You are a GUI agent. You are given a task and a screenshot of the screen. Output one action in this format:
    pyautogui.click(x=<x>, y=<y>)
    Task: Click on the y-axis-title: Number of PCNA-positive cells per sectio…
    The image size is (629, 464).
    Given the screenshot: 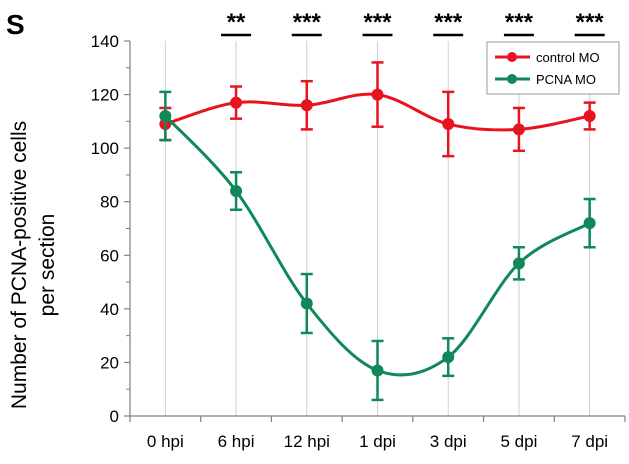 What is the action you would take?
    pyautogui.click(x=33, y=265)
    